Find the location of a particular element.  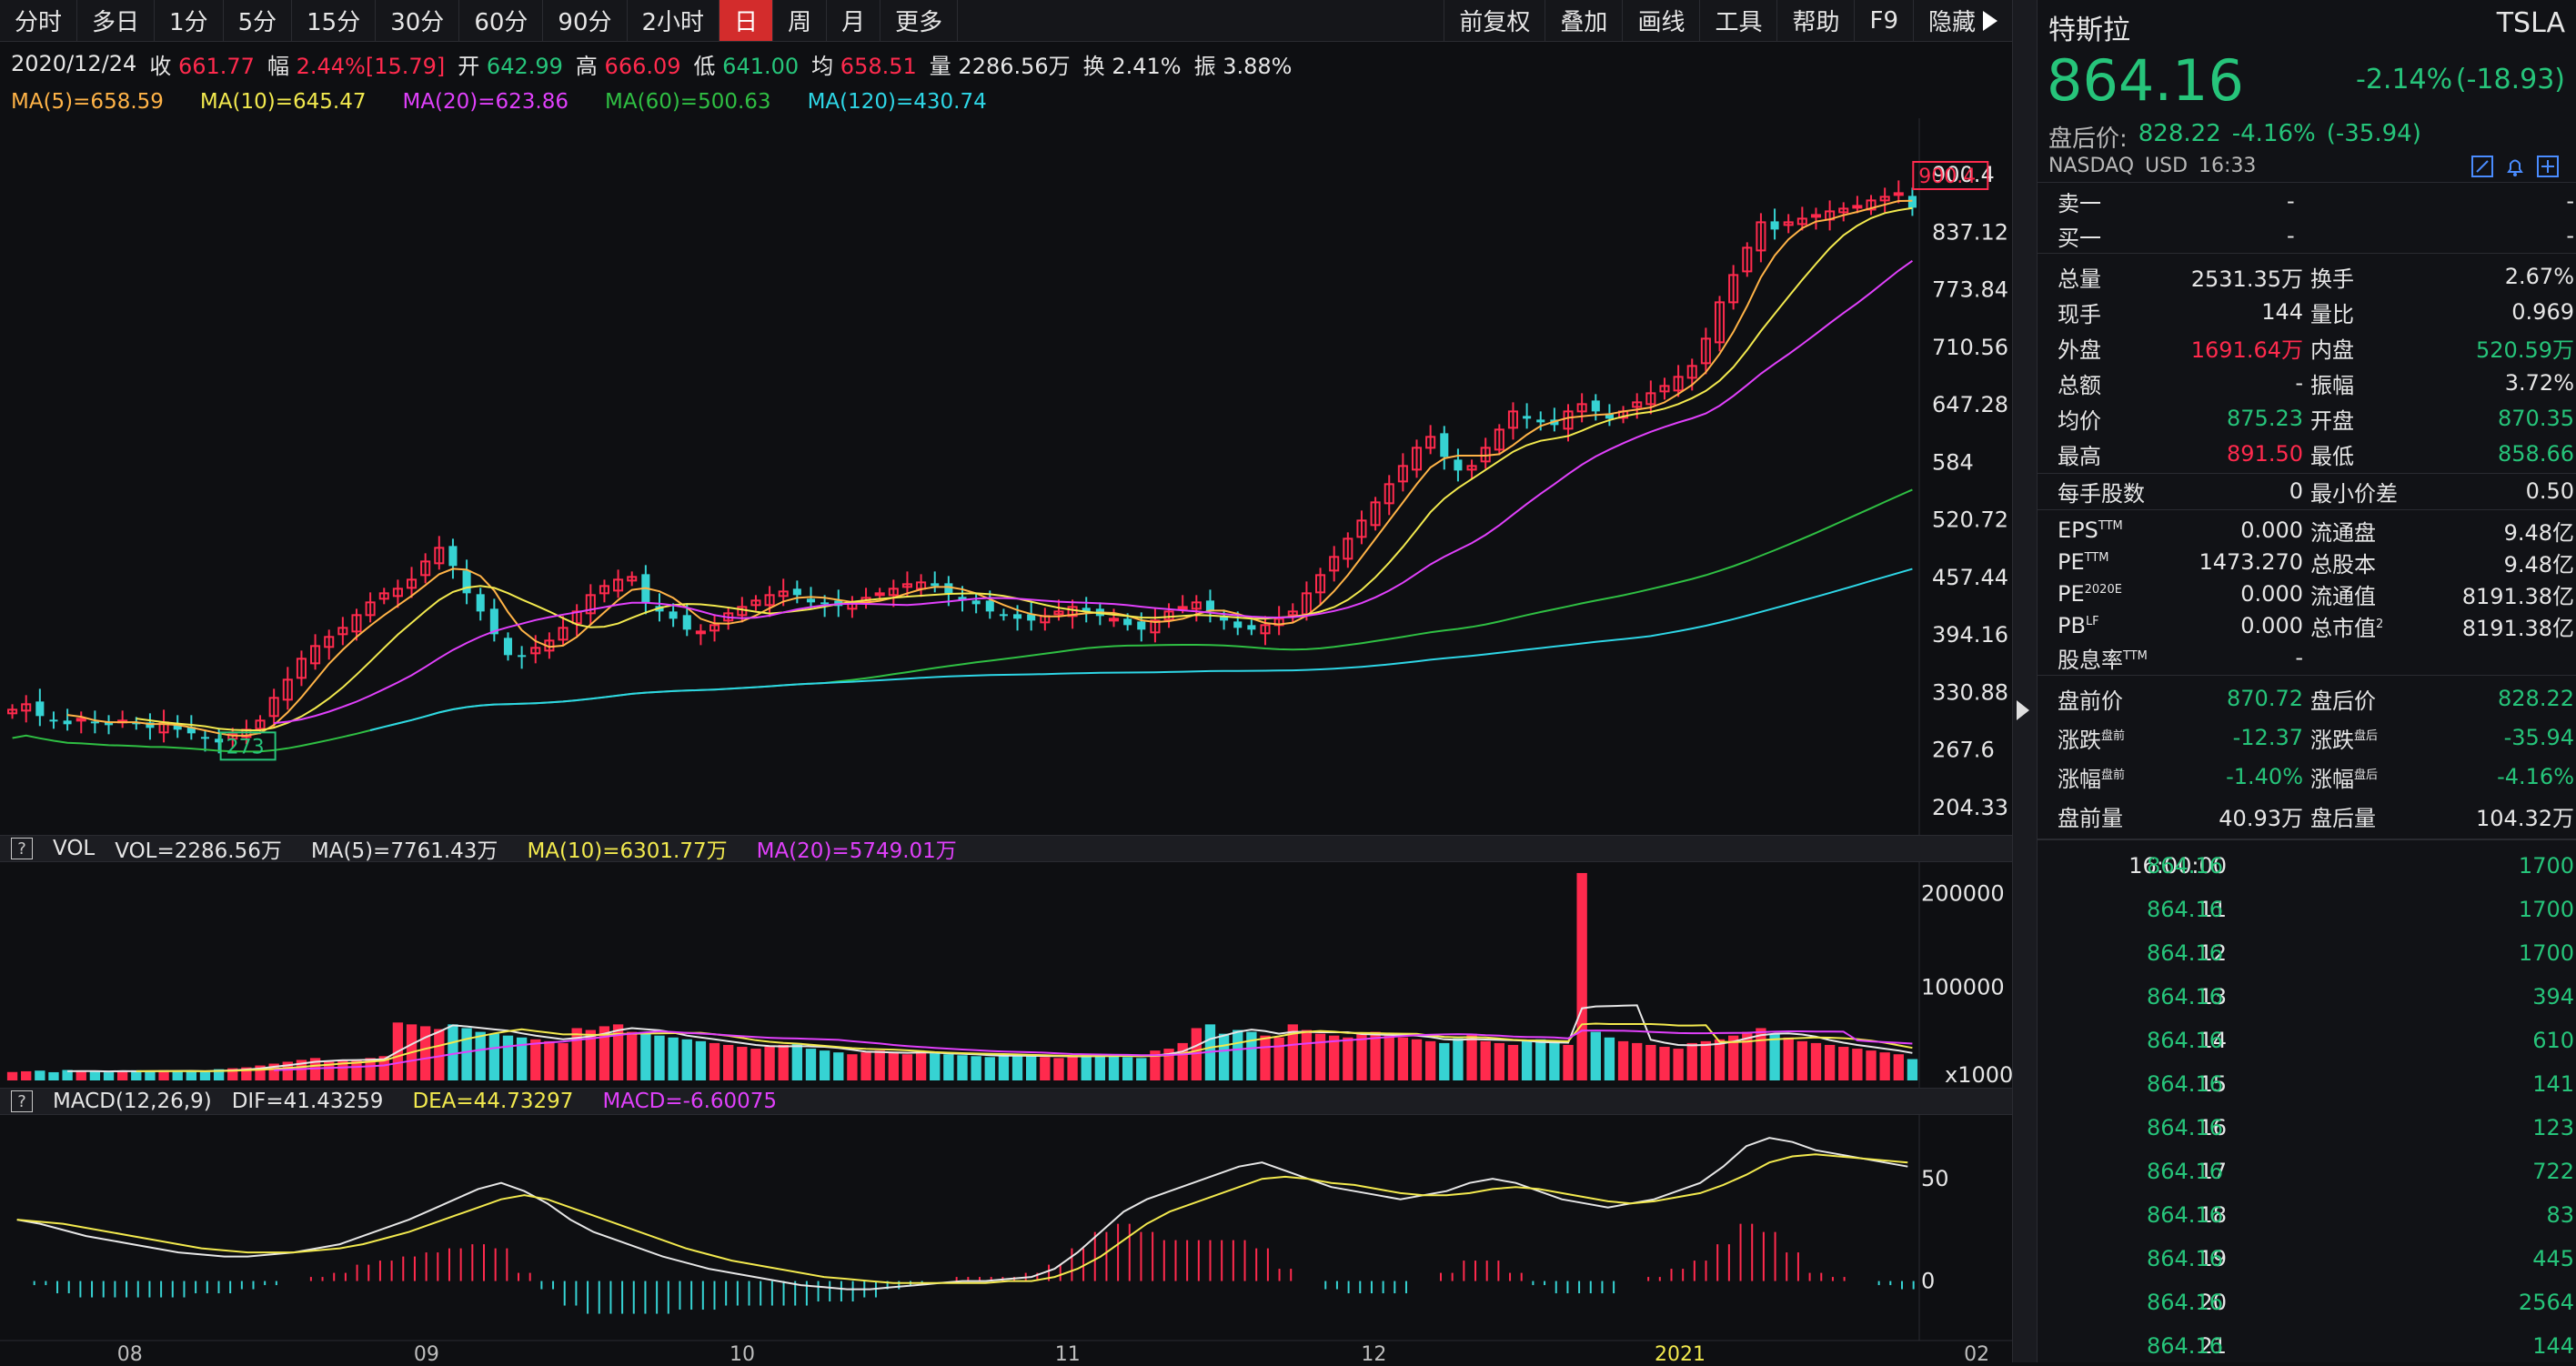

period-tab-3: 5分 is located at coordinates (258, 20).